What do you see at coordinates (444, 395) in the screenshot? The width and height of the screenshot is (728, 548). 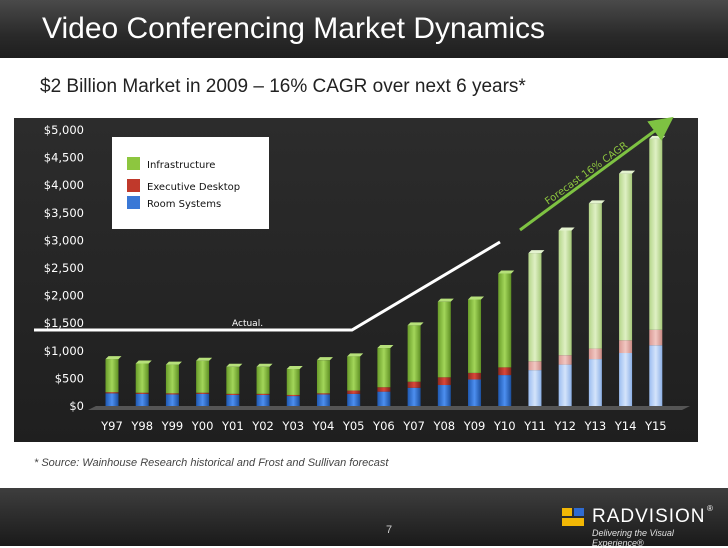 I see `bar-segment-room-systems-y08` at bounding box center [444, 395].